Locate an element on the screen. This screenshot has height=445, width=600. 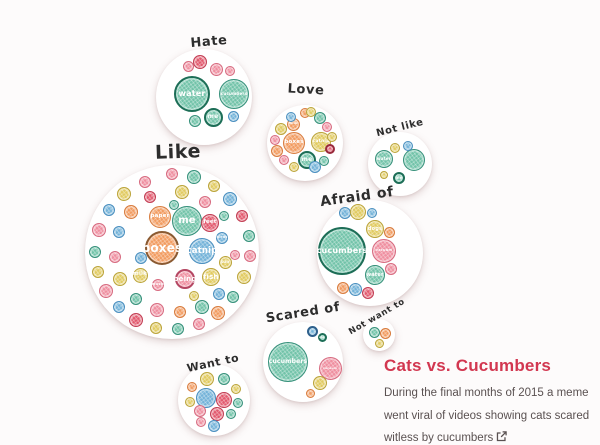
bubble-sun: sun is located at coordinates (225, 262).